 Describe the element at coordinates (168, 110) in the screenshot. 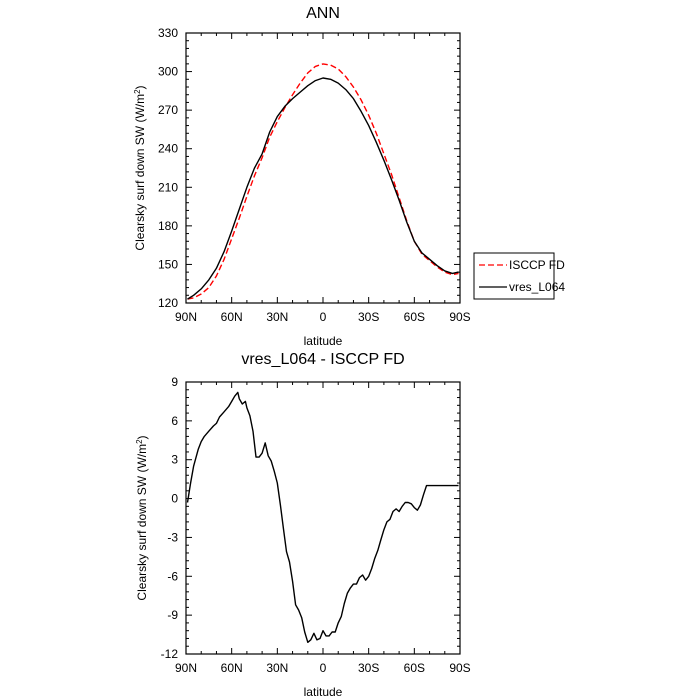

I see `top-ytick-label: 270` at that location.